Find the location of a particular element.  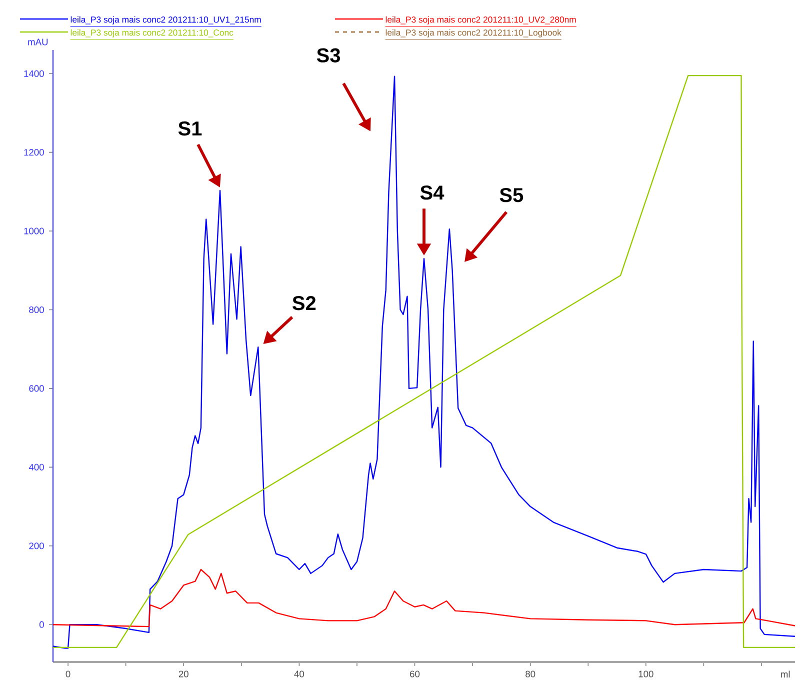

text: leila_P3 soja mais conc2 201211:10_Conc is located at coordinates (152, 33).